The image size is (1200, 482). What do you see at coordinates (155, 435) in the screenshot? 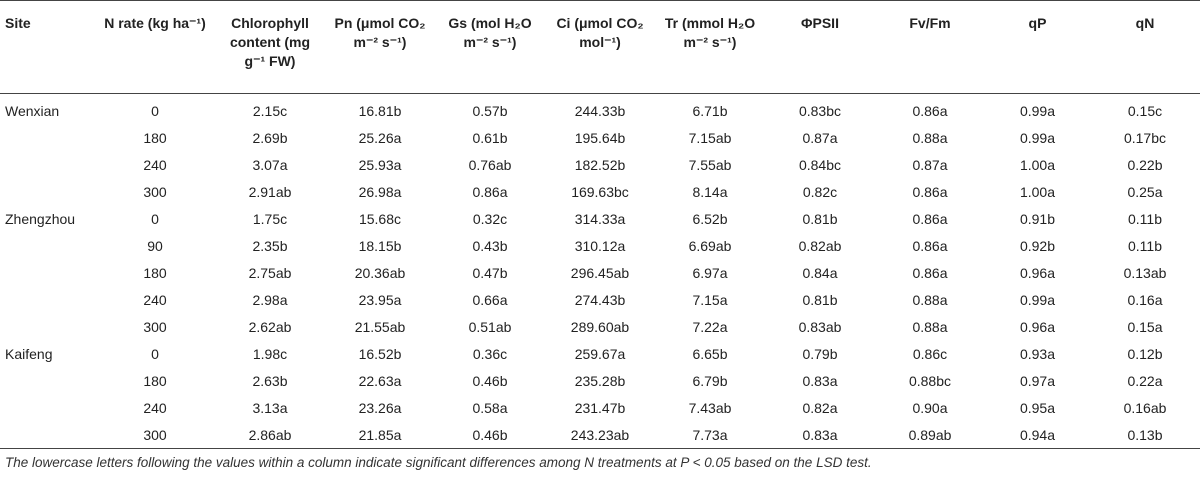
I see `table-cell: 300` at bounding box center [155, 435].